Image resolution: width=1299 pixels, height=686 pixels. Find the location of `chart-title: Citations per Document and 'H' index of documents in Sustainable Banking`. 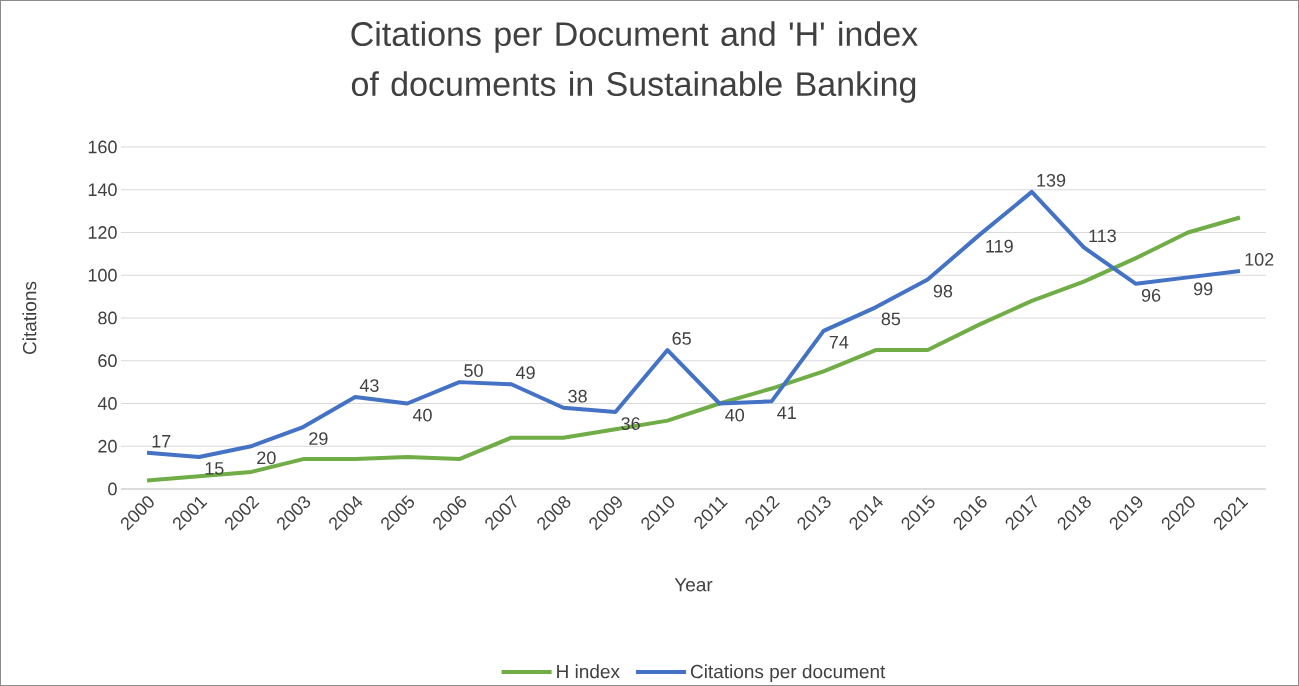

chart-title: Citations per Document and 'H' index of documents in Sustainable Banking is located at coordinates (634, 62).